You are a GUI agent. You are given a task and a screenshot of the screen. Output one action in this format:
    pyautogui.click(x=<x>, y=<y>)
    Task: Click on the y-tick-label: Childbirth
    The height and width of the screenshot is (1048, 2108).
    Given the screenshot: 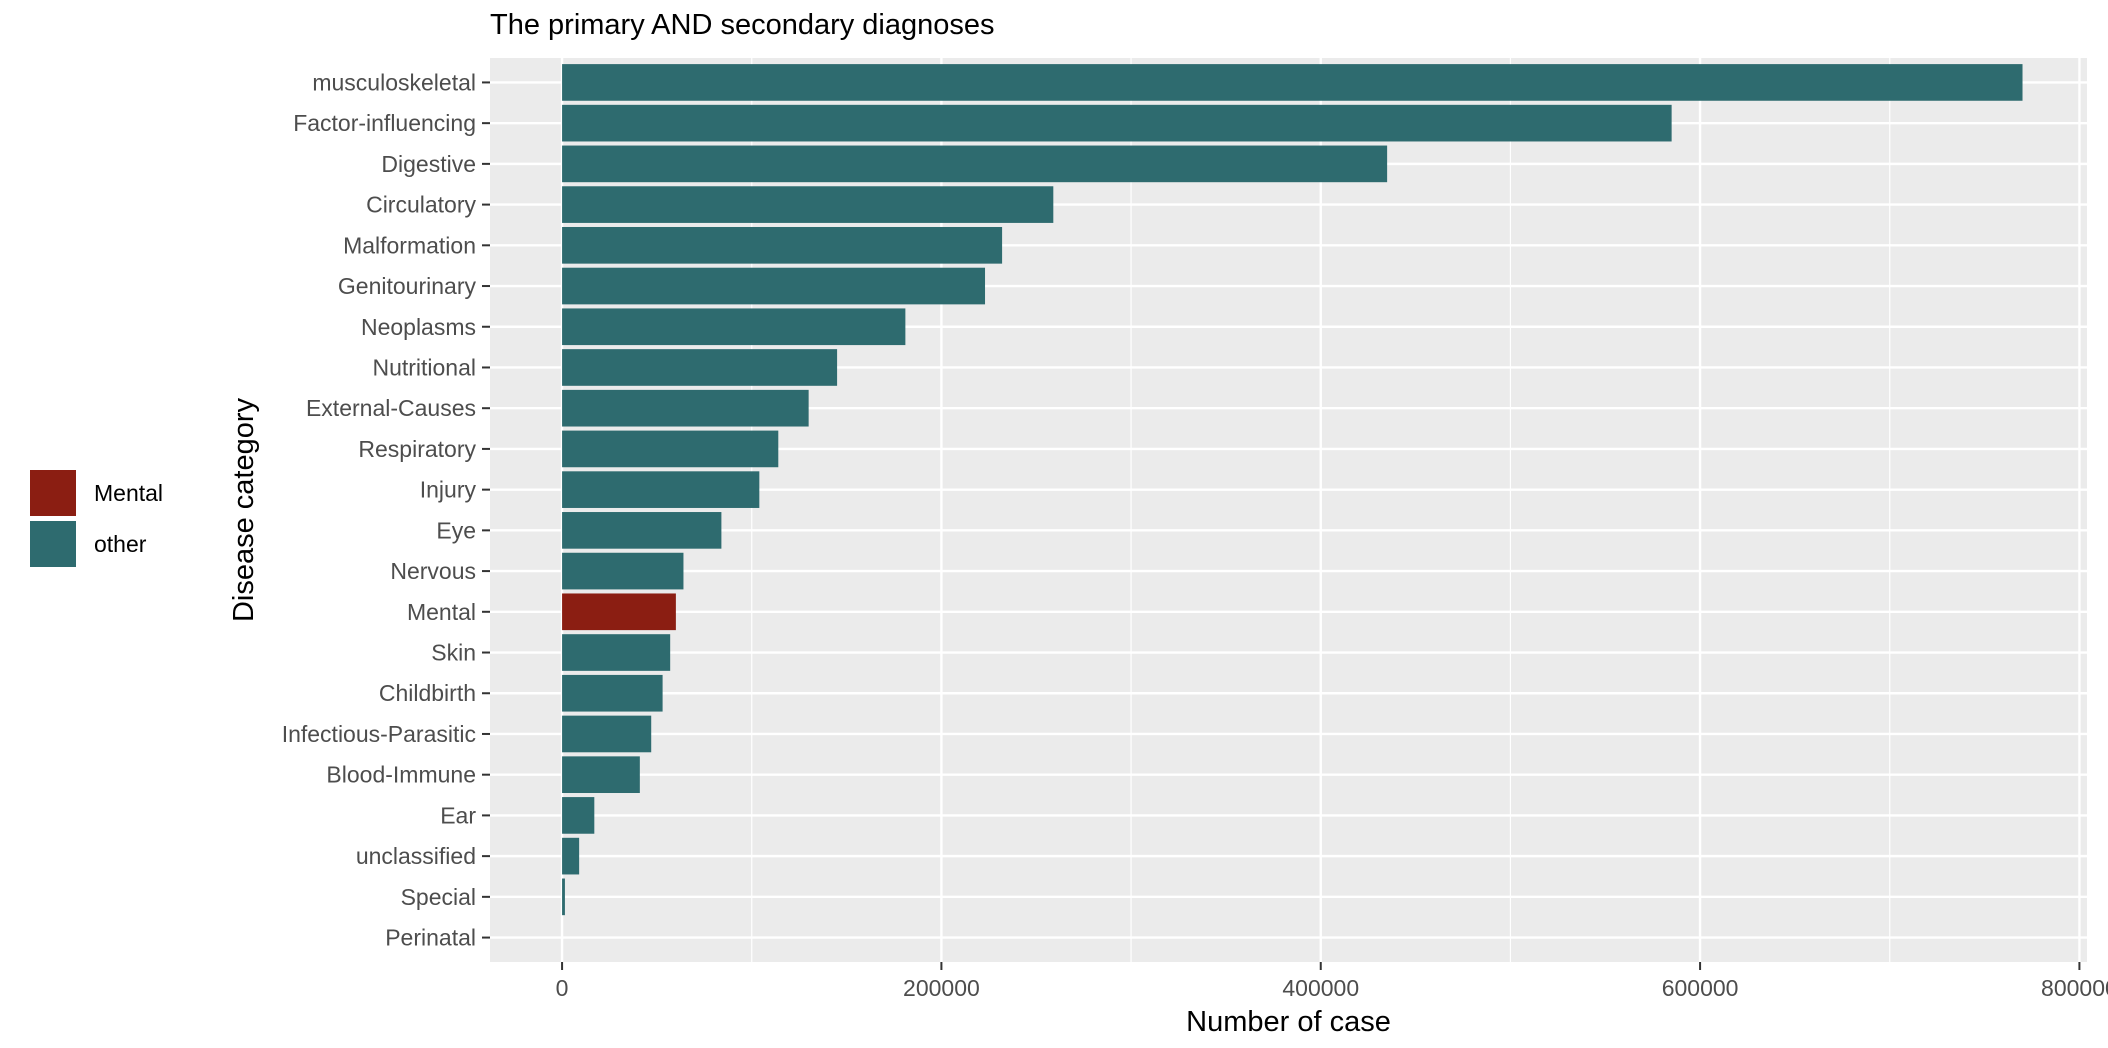 What is the action you would take?
    pyautogui.click(x=427, y=693)
    